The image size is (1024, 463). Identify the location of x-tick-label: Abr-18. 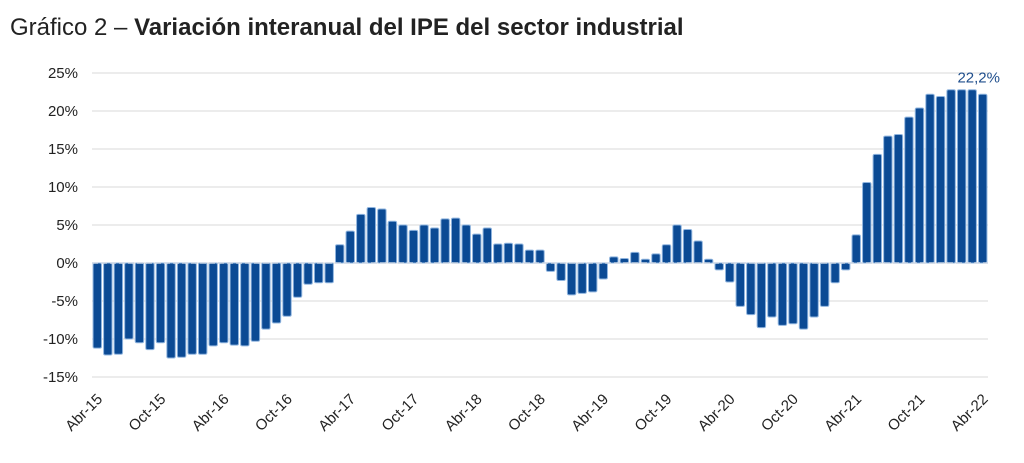
(464, 413).